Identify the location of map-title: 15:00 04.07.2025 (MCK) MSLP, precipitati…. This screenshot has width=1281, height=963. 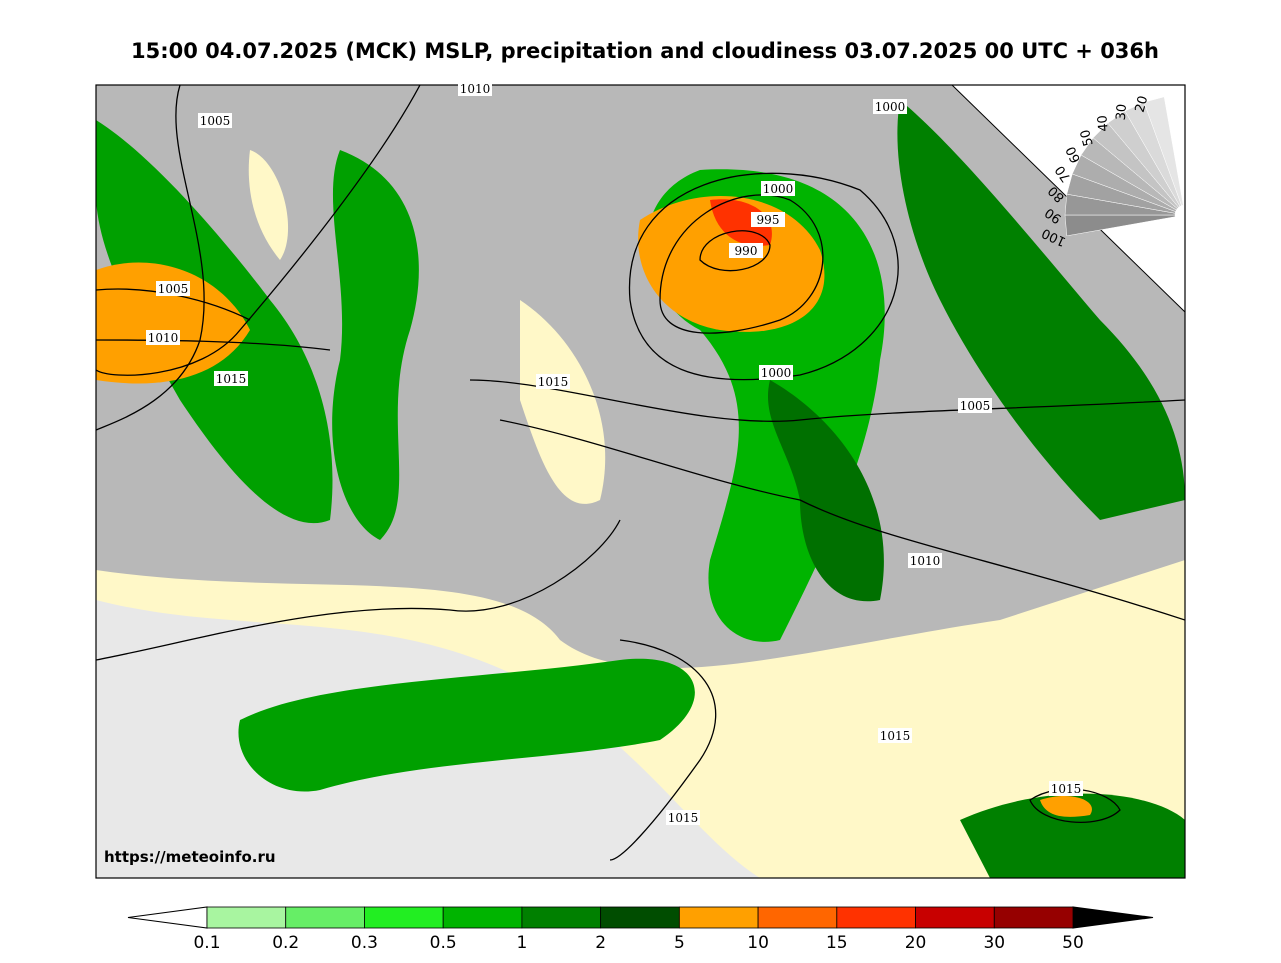
(645, 51).